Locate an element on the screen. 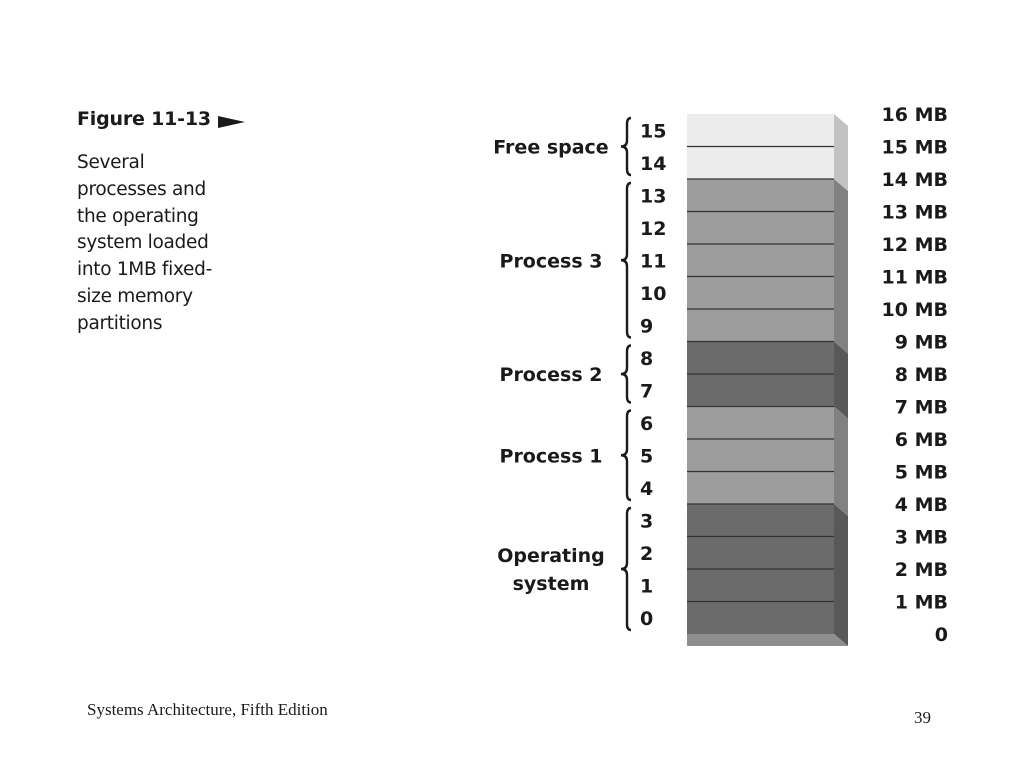 The height and width of the screenshot is (768, 1024). address-label: 5 MB is located at coordinates (921, 473).